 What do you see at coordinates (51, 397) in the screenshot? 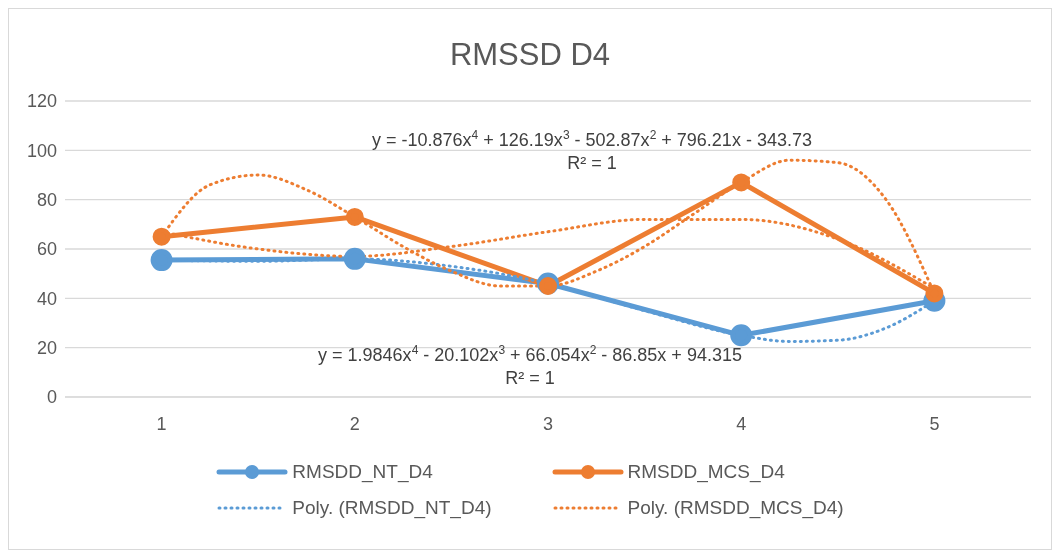
I see `y-tick-label: 0` at bounding box center [51, 397].